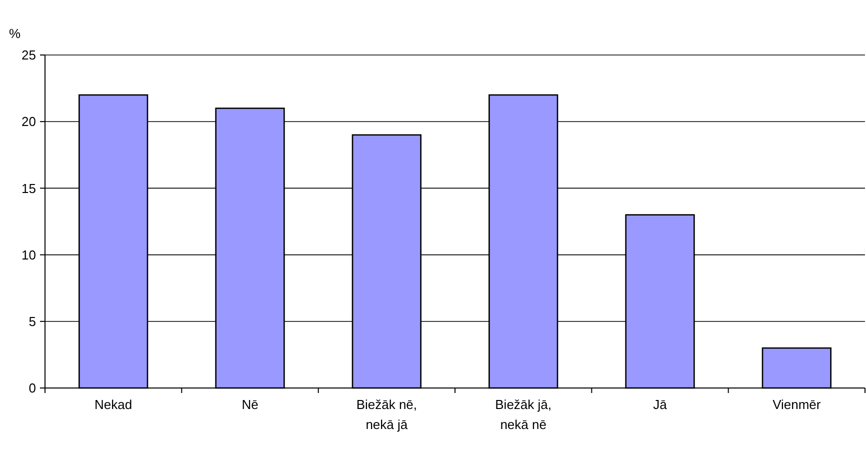  What do you see at coordinates (797, 404) in the screenshot?
I see `x-tick-label: Vienmēr` at bounding box center [797, 404].